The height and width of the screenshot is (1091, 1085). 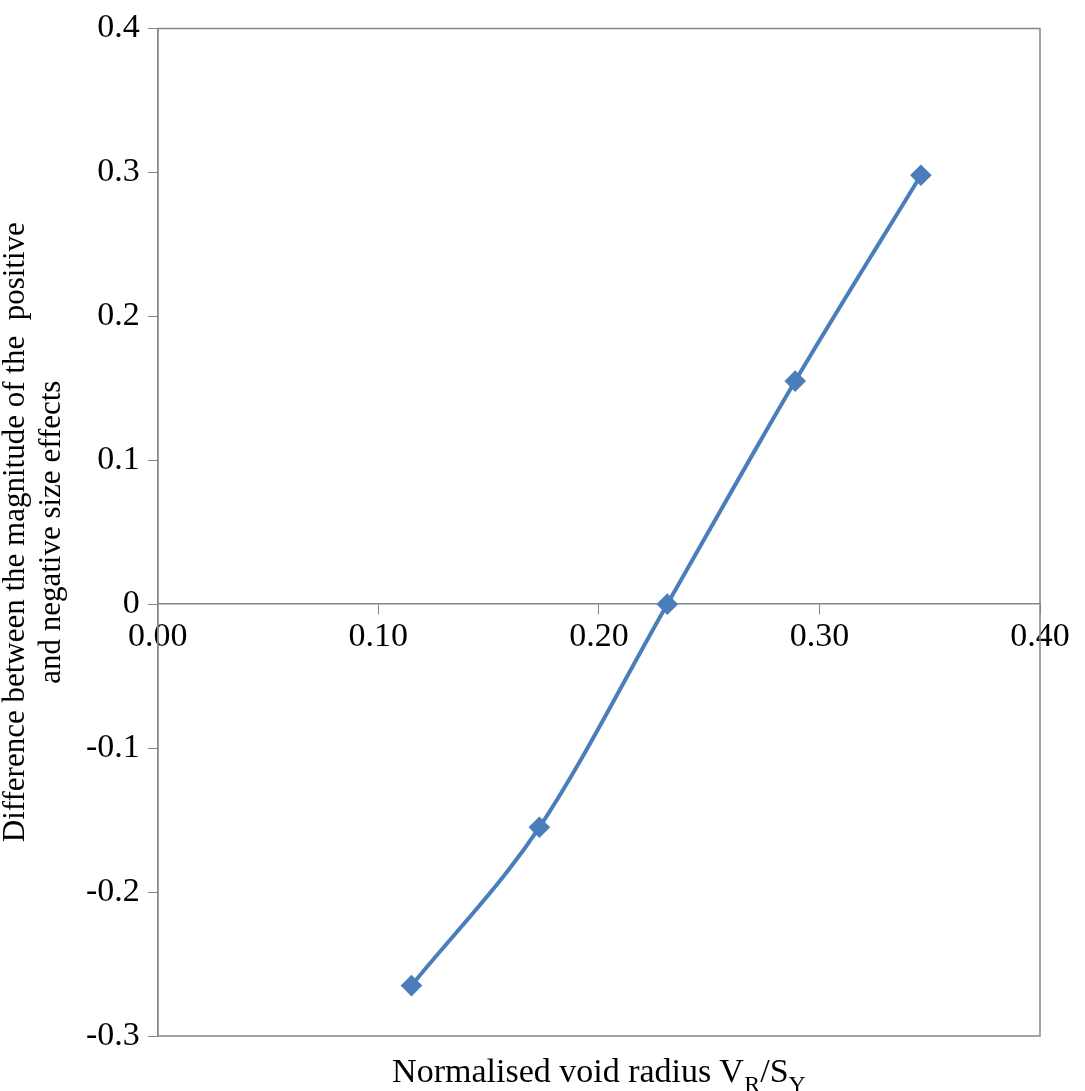 What do you see at coordinates (112, 746) in the screenshot?
I see `y-tick-label: -0.1` at bounding box center [112, 746].